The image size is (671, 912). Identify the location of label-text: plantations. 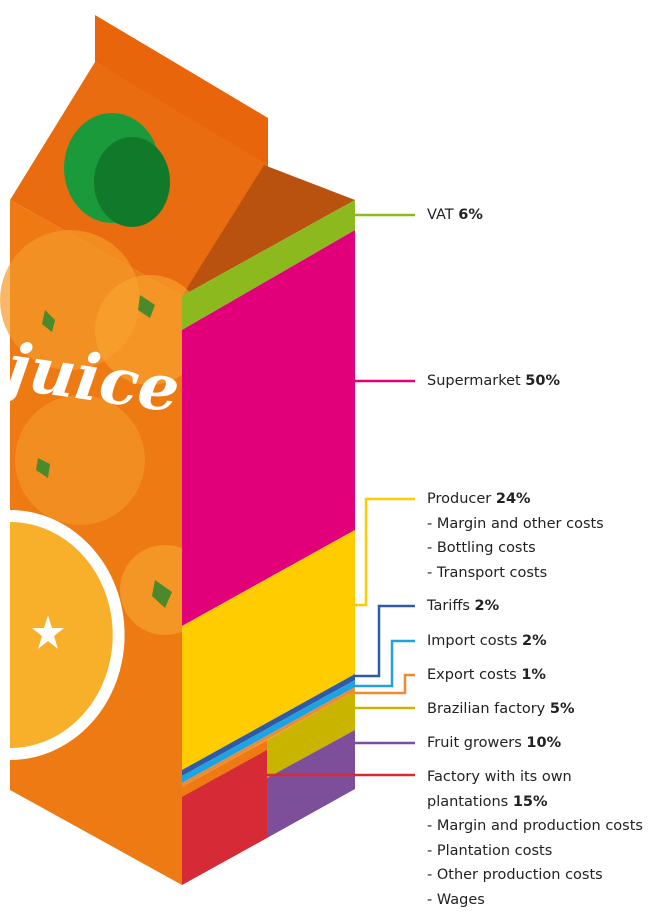
(467, 802).